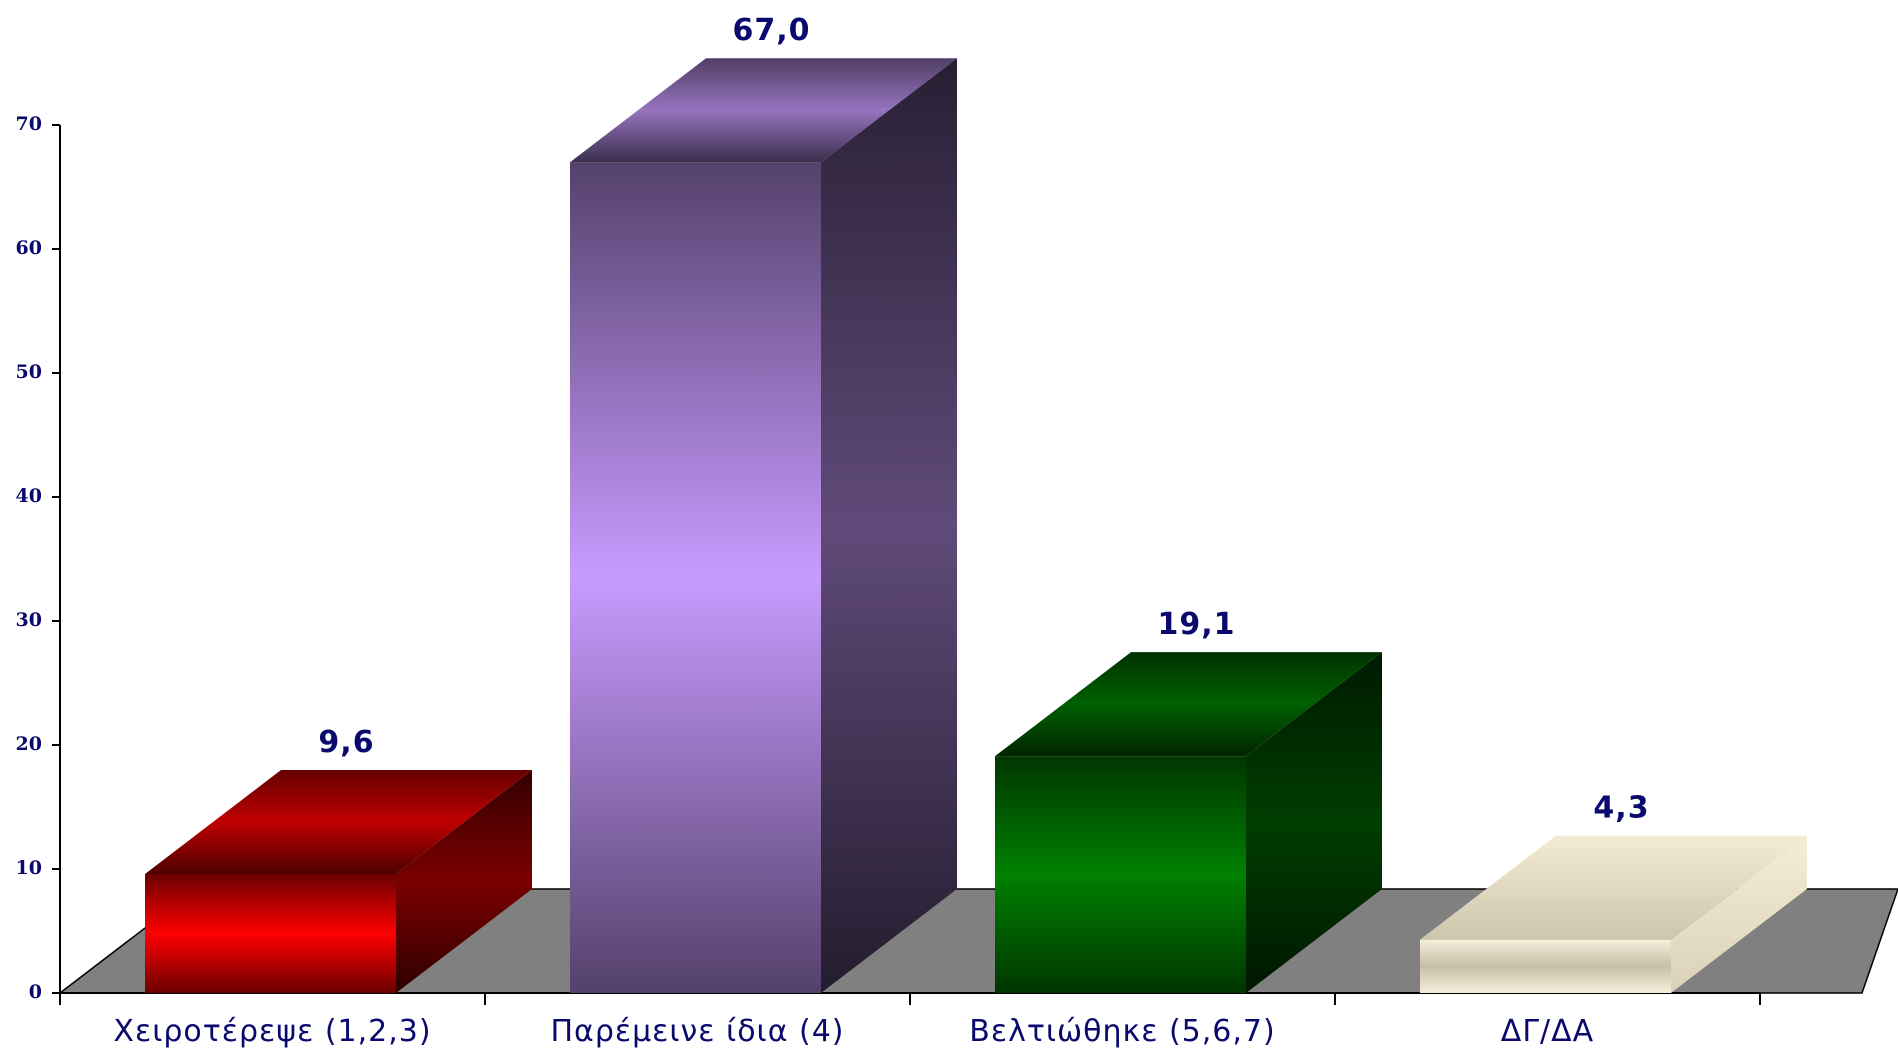  Describe the element at coordinates (29, 868) in the screenshot. I see `y-tick-label: 10` at that location.